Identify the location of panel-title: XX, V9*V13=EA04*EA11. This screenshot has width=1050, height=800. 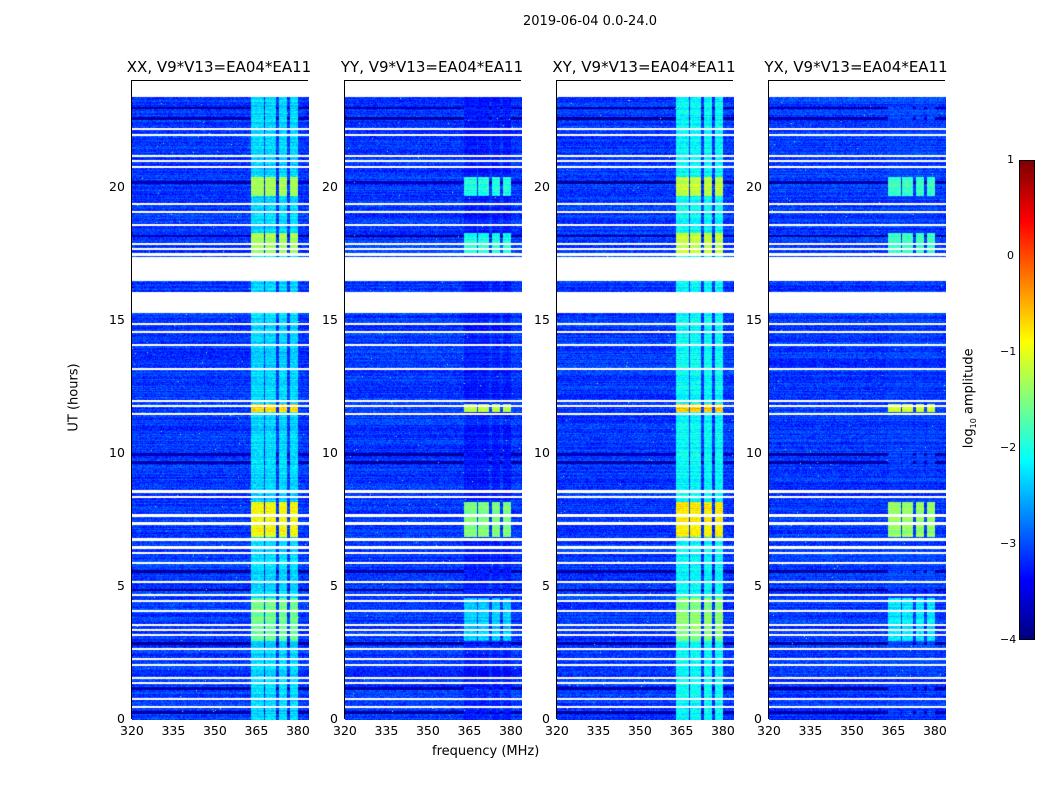
(219, 67).